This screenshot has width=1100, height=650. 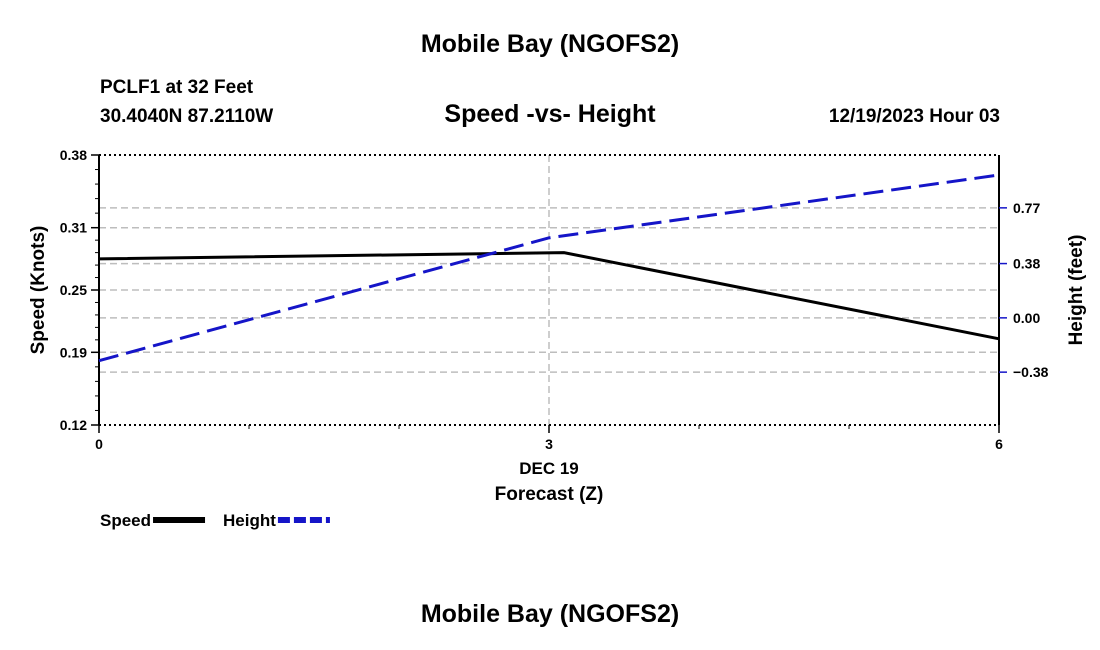 I want to click on legend: Speed Height, so click(x=215, y=520).